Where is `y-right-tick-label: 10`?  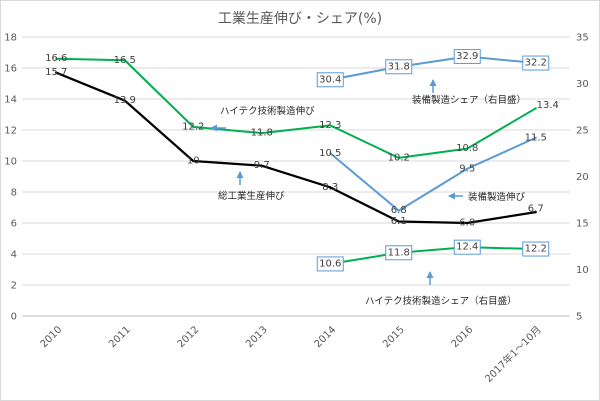
y-right-tick-label: 10 is located at coordinates (582, 270).